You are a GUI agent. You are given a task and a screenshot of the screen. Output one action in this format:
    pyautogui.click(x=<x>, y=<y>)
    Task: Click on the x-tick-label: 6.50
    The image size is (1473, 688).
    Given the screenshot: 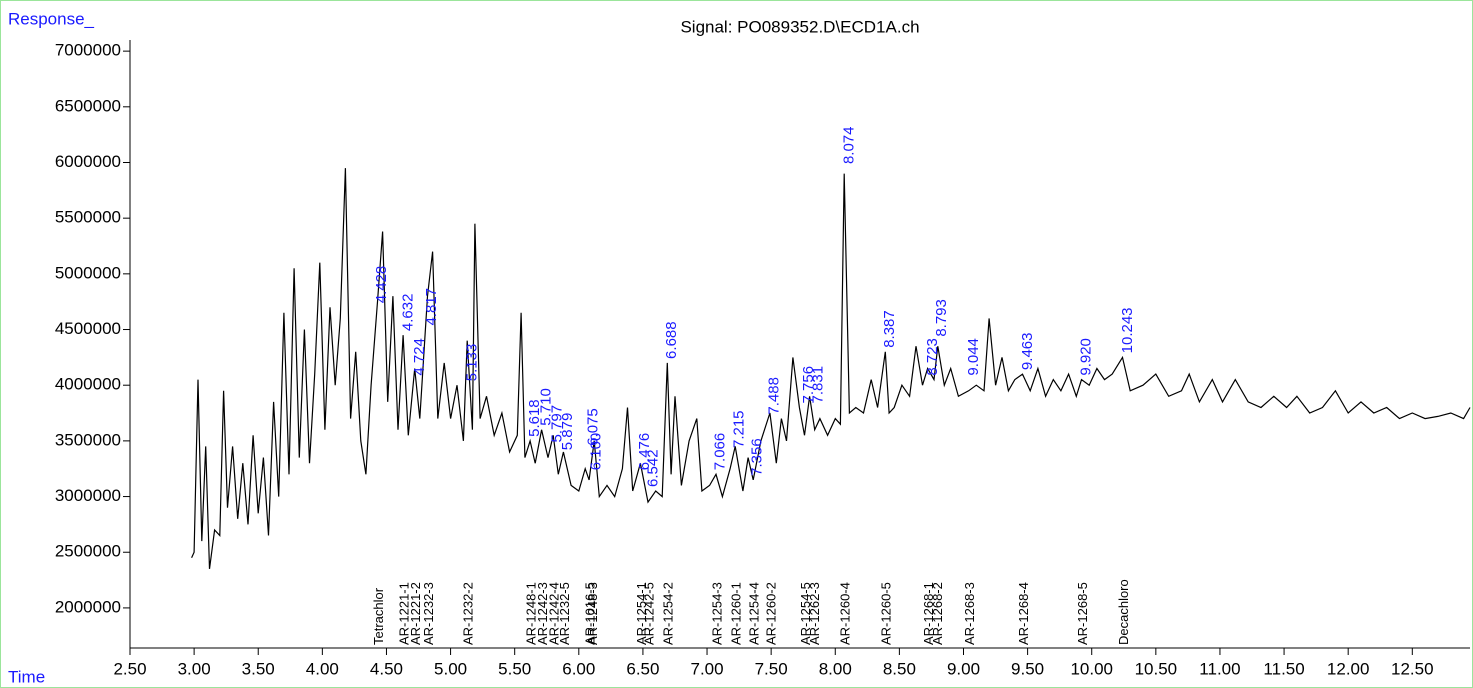 What is the action you would take?
    pyautogui.click(x=642, y=668)
    